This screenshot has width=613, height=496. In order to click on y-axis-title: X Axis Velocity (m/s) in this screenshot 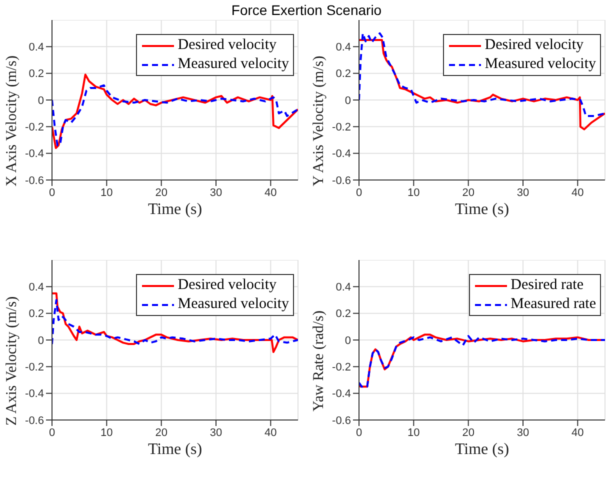, I will do `click(12, 121)`.